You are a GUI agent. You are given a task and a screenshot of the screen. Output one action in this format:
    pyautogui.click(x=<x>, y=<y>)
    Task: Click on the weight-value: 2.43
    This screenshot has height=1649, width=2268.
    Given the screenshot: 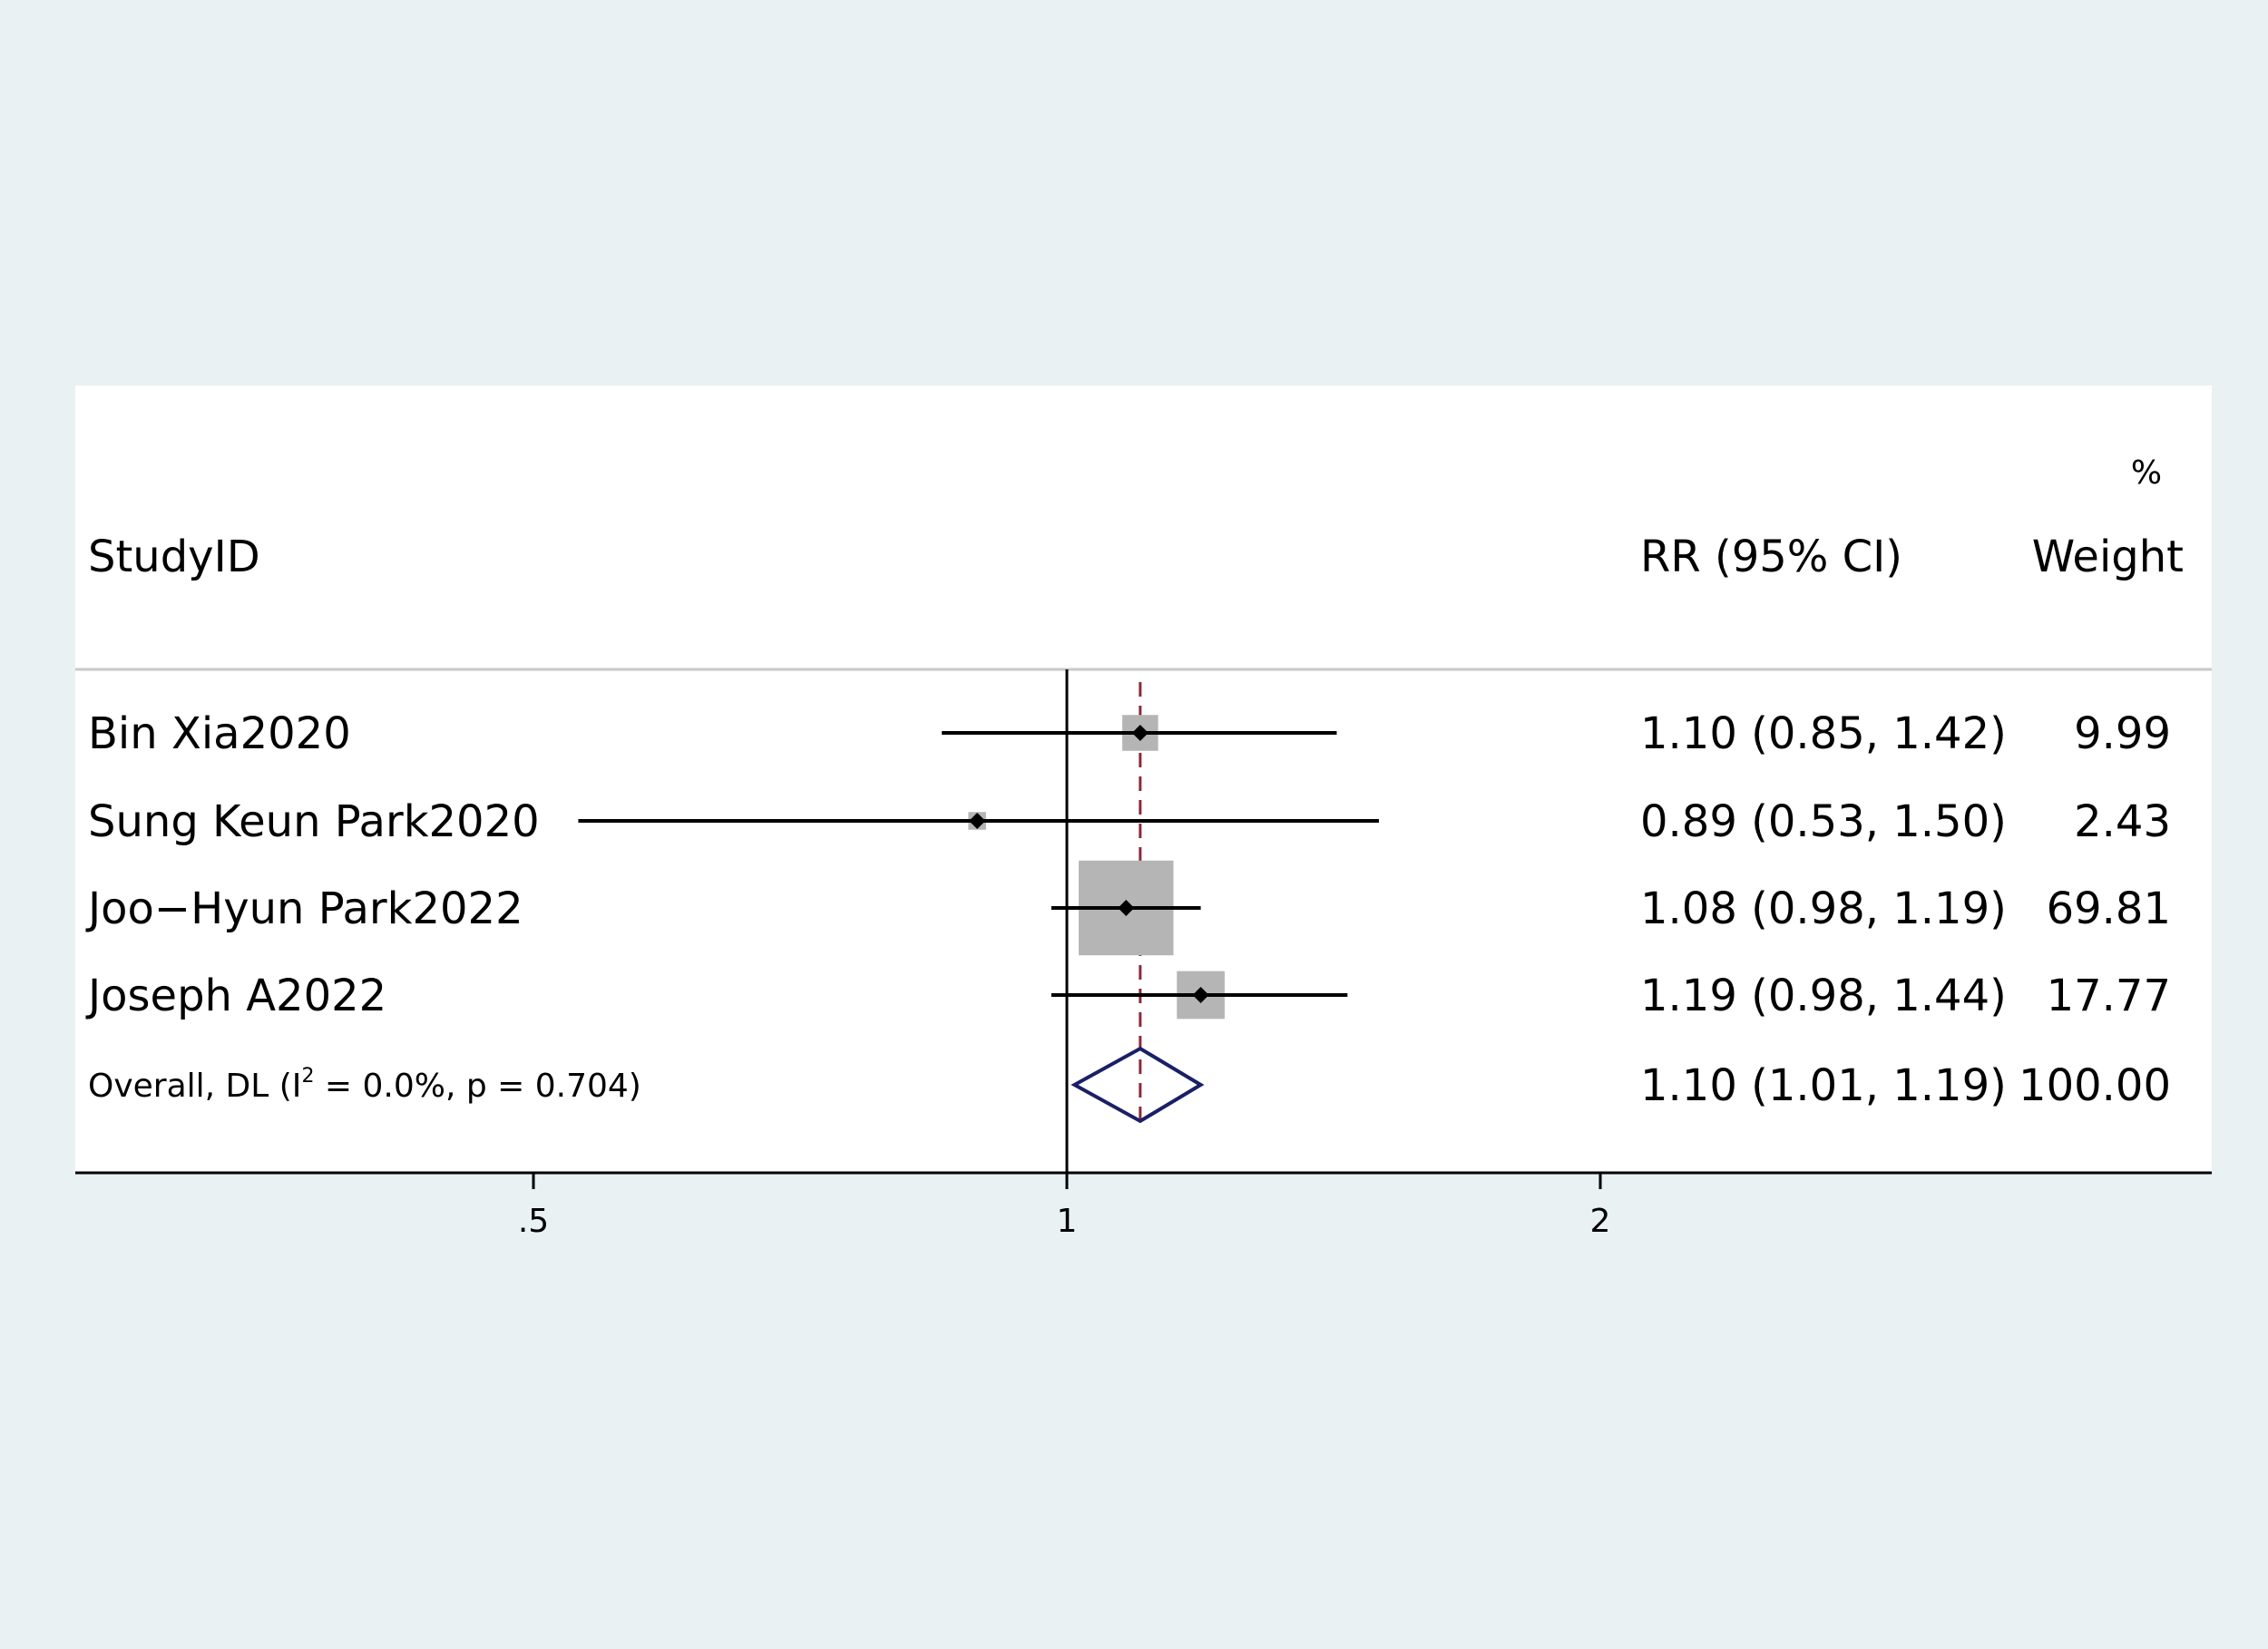 What is the action you would take?
    pyautogui.click(x=2122, y=822)
    